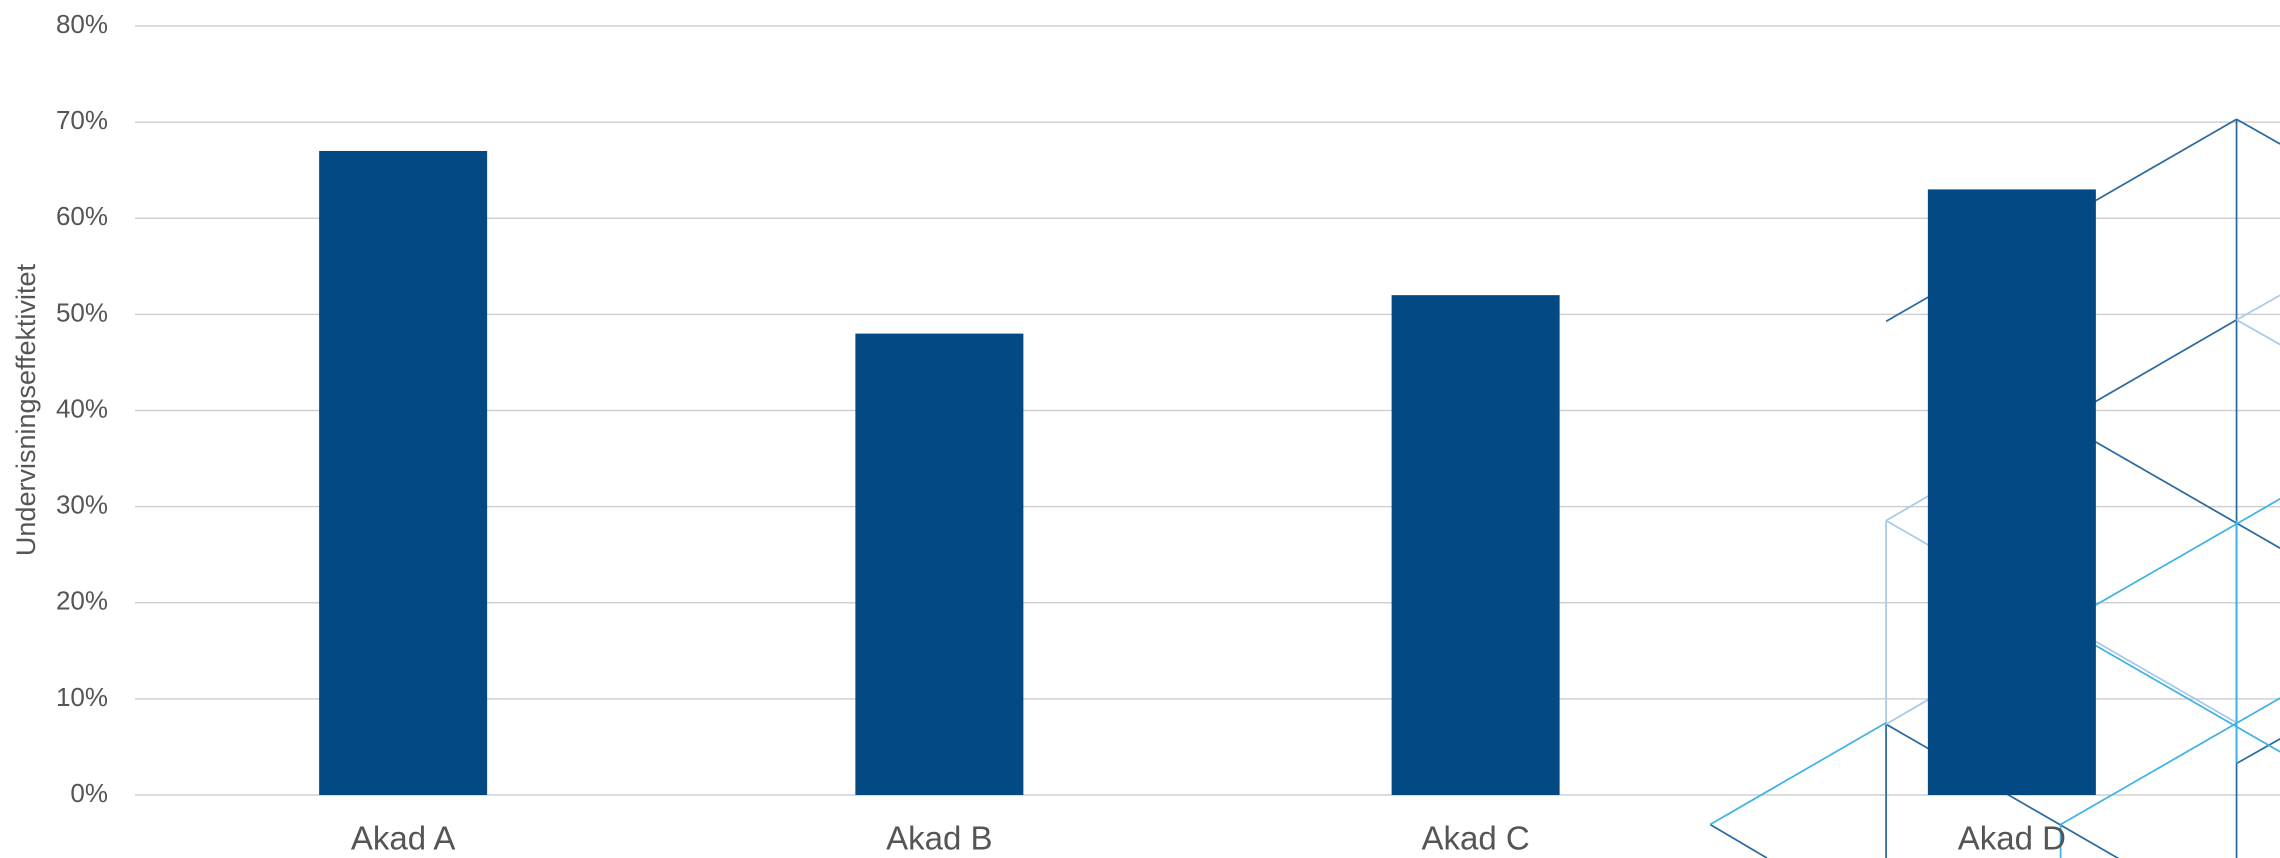  What do you see at coordinates (2012, 838) in the screenshot?
I see `x-tick-label: Akad D` at bounding box center [2012, 838].